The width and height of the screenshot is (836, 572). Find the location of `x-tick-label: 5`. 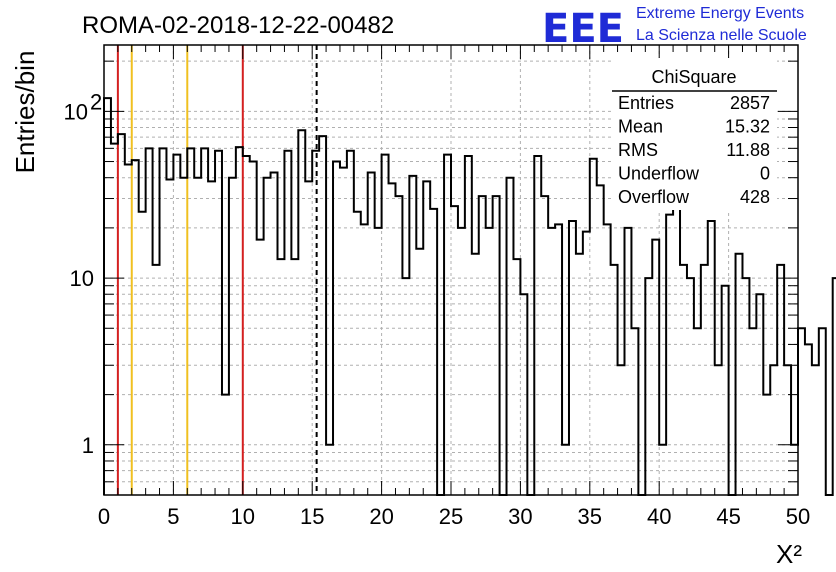

x-tick-label: 5 is located at coordinates (173, 516).